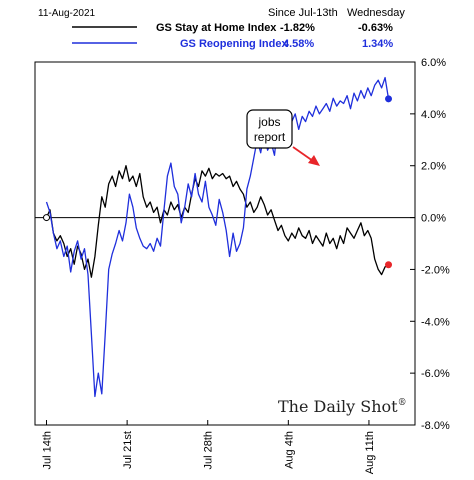  What do you see at coordinates (435, 426) in the screenshot?
I see `y-tick-label: -8.0%` at bounding box center [435, 426].